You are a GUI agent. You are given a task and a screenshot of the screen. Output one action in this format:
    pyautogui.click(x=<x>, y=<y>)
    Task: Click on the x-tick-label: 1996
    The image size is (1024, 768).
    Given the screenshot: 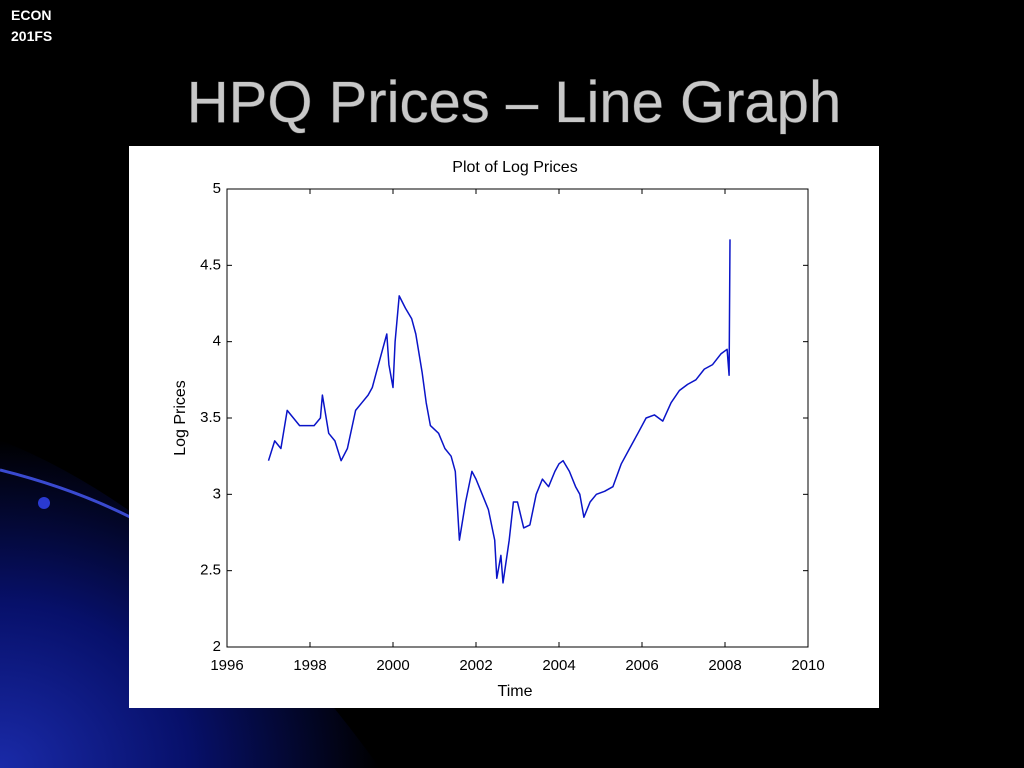 What is the action you would take?
    pyautogui.click(x=226, y=665)
    